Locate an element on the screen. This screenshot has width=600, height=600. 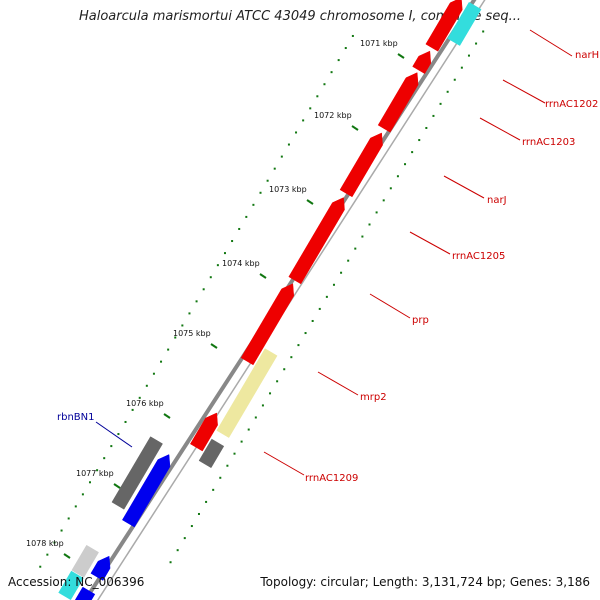
gene-feature-red-prp-region is located at coordinates (267, 324).